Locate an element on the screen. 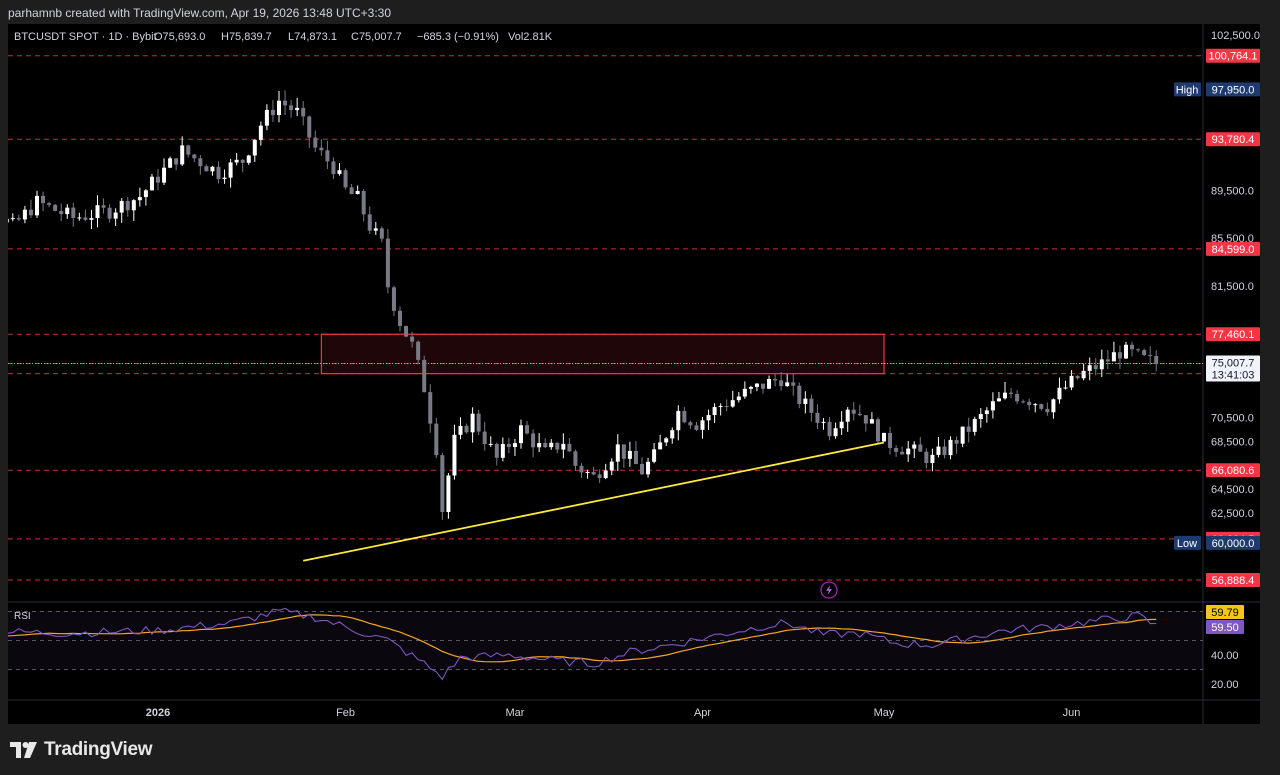 The image size is (1280, 775). header-high: H75,839.7 is located at coordinates (246, 37).